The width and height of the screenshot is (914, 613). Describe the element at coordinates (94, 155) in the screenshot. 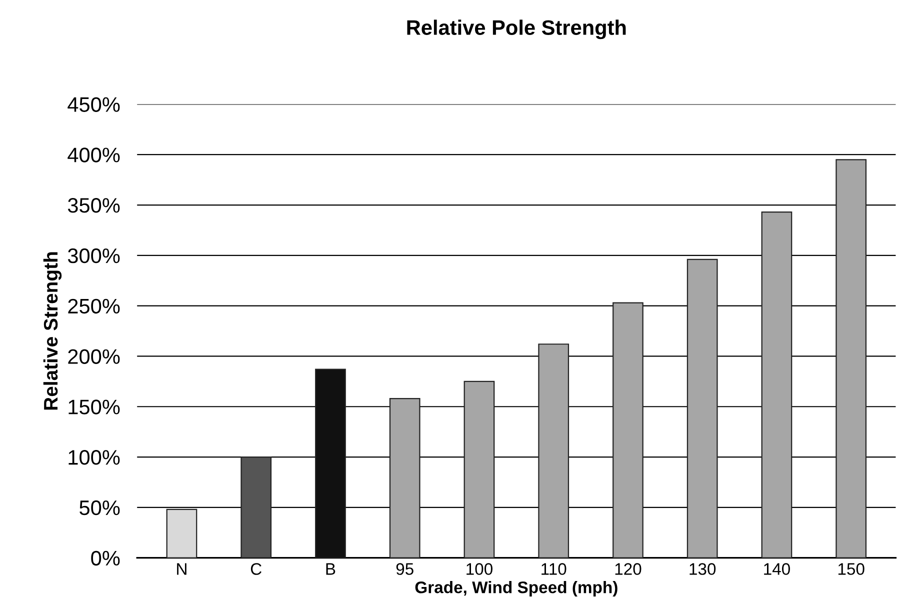

I see `y-tick-label: 400%` at that location.